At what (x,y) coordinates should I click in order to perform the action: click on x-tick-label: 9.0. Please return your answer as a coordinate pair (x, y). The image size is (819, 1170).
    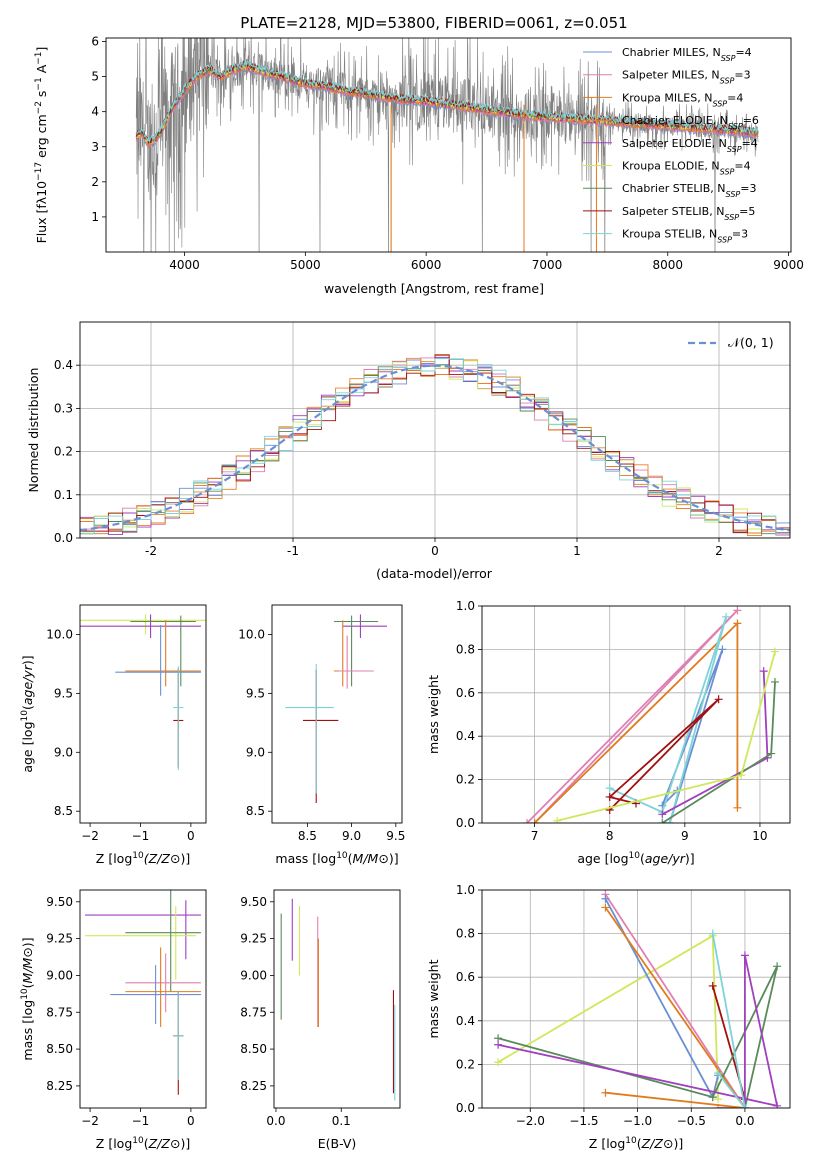
    Looking at the image, I should click on (351, 836).